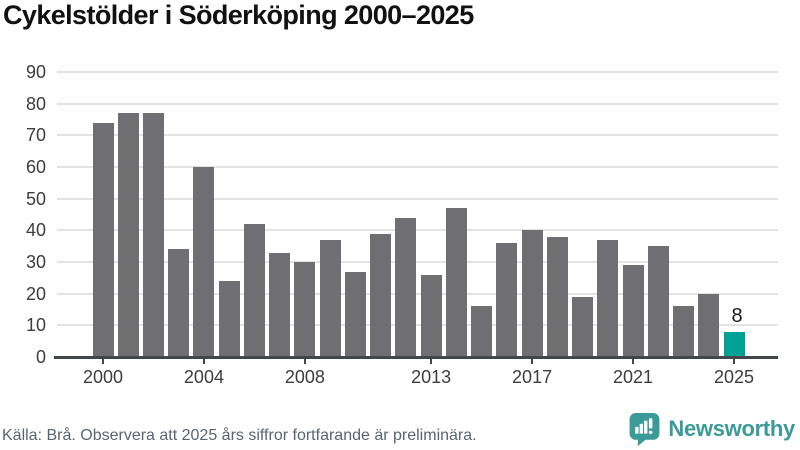 Image resolution: width=800 pixels, height=450 pixels. I want to click on y-tick-label-80: 80, so click(35, 103).